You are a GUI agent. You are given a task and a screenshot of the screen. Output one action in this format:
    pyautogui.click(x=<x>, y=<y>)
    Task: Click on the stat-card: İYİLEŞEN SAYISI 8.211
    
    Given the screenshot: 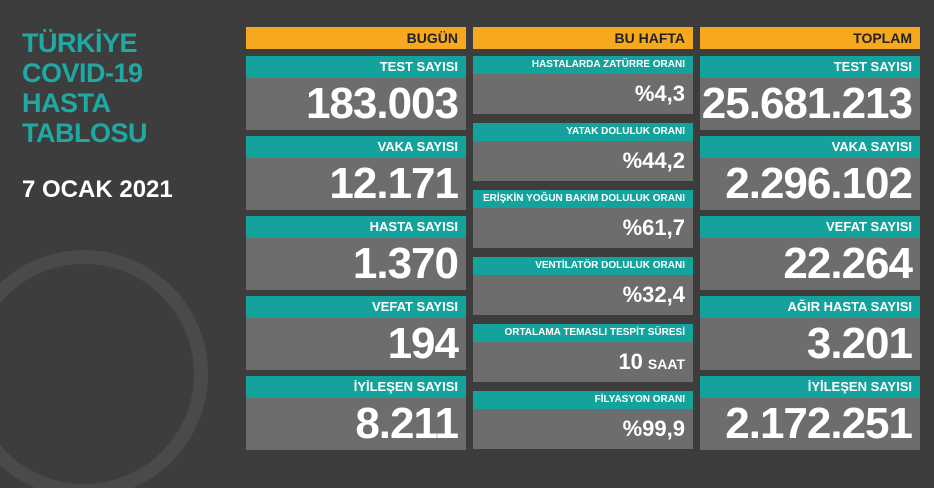 What is the action you would take?
    pyautogui.click(x=356, y=413)
    